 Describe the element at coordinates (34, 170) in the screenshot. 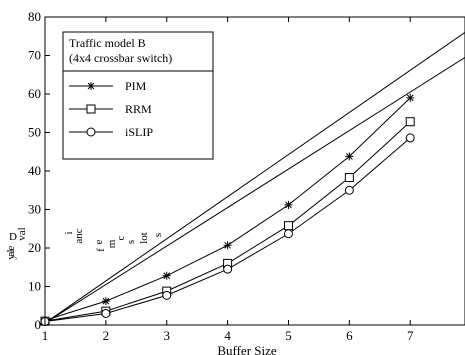

I see `y-tick-label: 40` at that location.